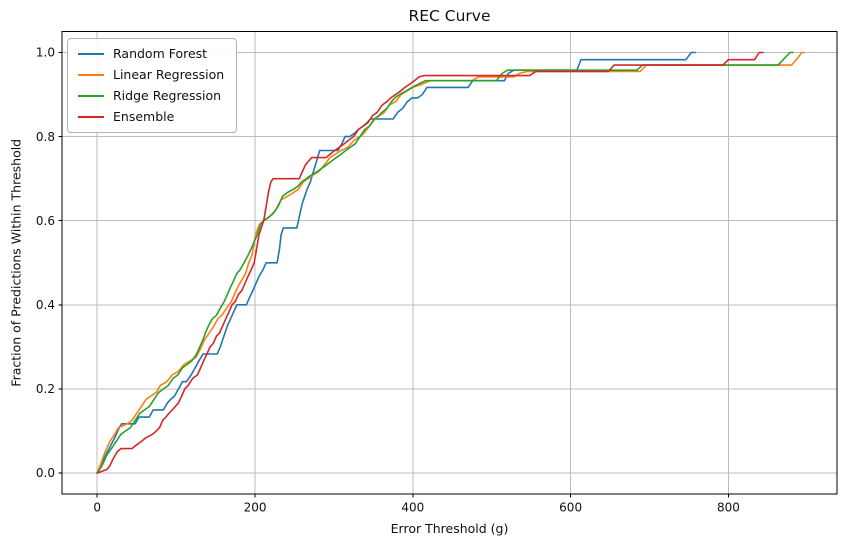 The height and width of the screenshot is (547, 846). I want to click on legend-item-random-forest: Random Forest, so click(151, 53).